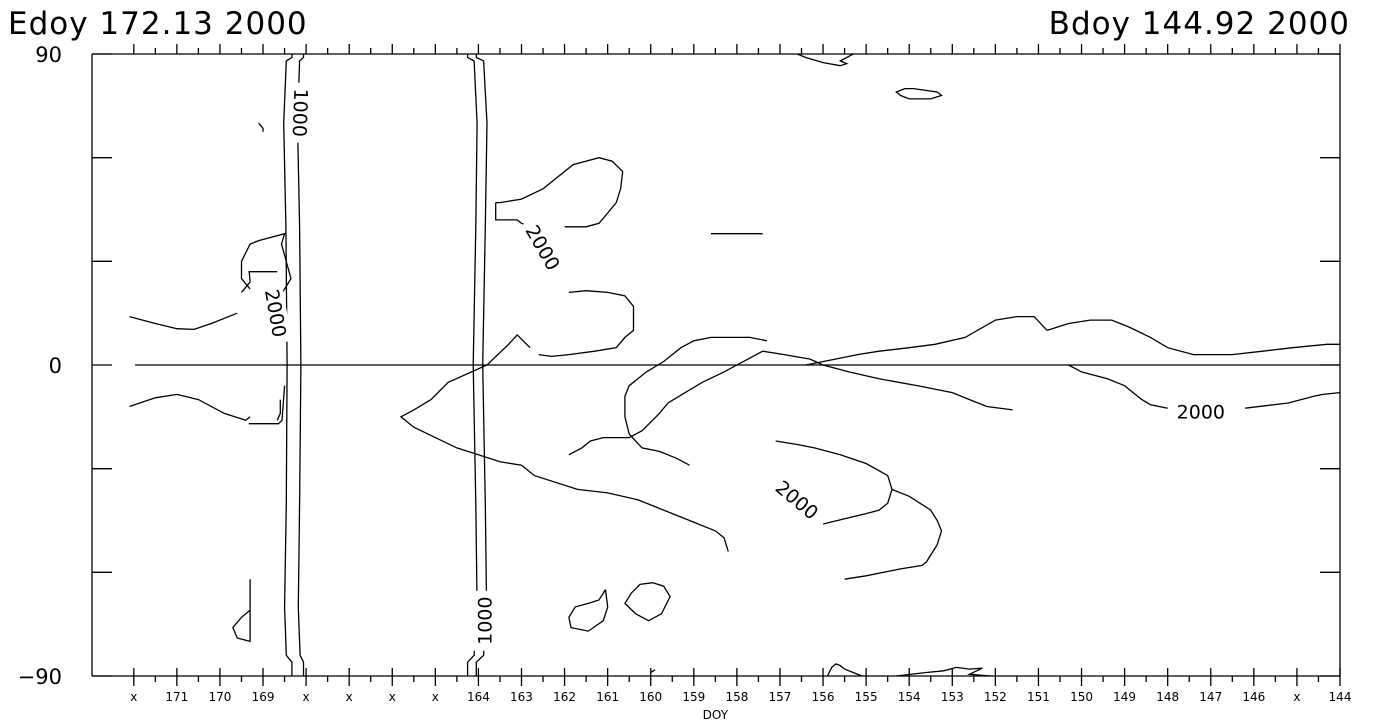 The image size is (1374, 726). What do you see at coordinates (716, 715) in the screenshot?
I see `x-axis-label: DOY` at bounding box center [716, 715].